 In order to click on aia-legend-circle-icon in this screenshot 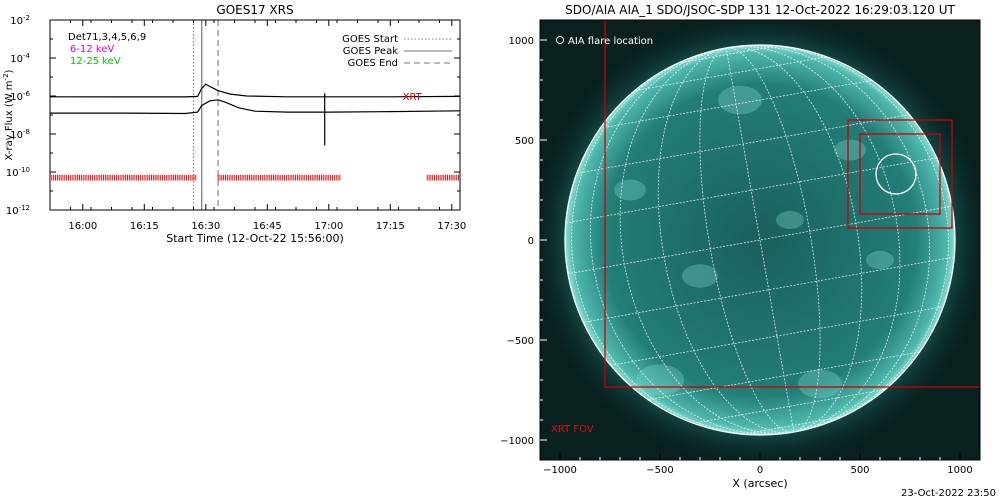, I will do `click(560, 40)`.